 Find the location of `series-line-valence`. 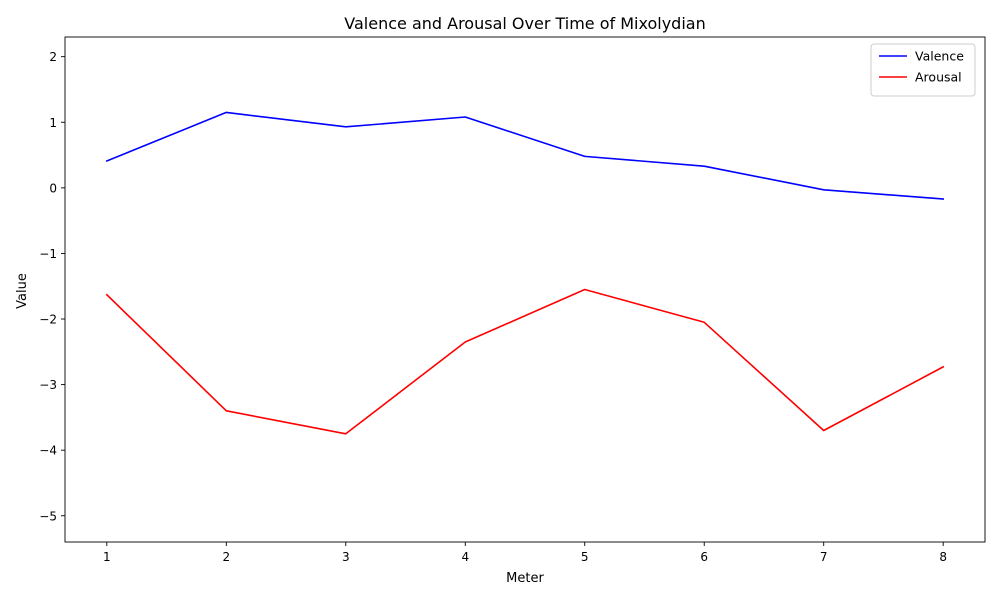

series-line-valence is located at coordinates (525, 155).